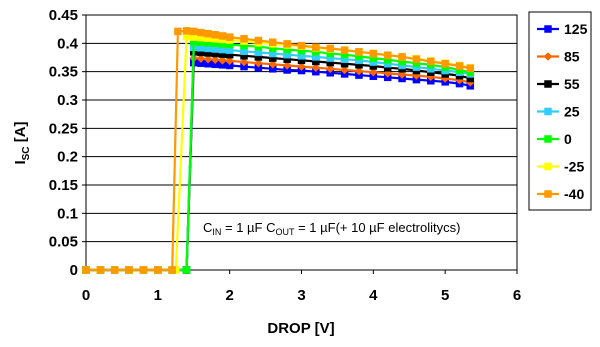 This screenshot has height=347, width=600. I want to click on y-tick-label: 0.4, so click(68, 43).